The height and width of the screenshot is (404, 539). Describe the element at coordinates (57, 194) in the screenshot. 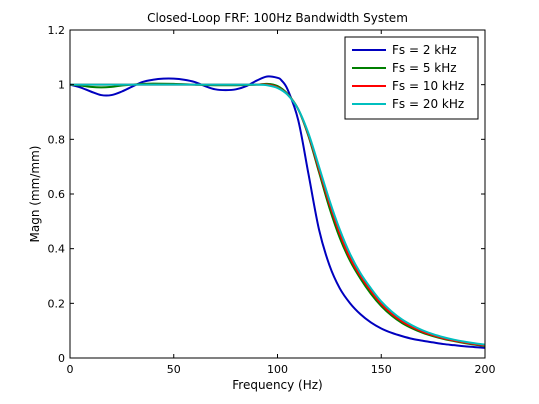

I see `y-tick-label: 0.6` at that location.